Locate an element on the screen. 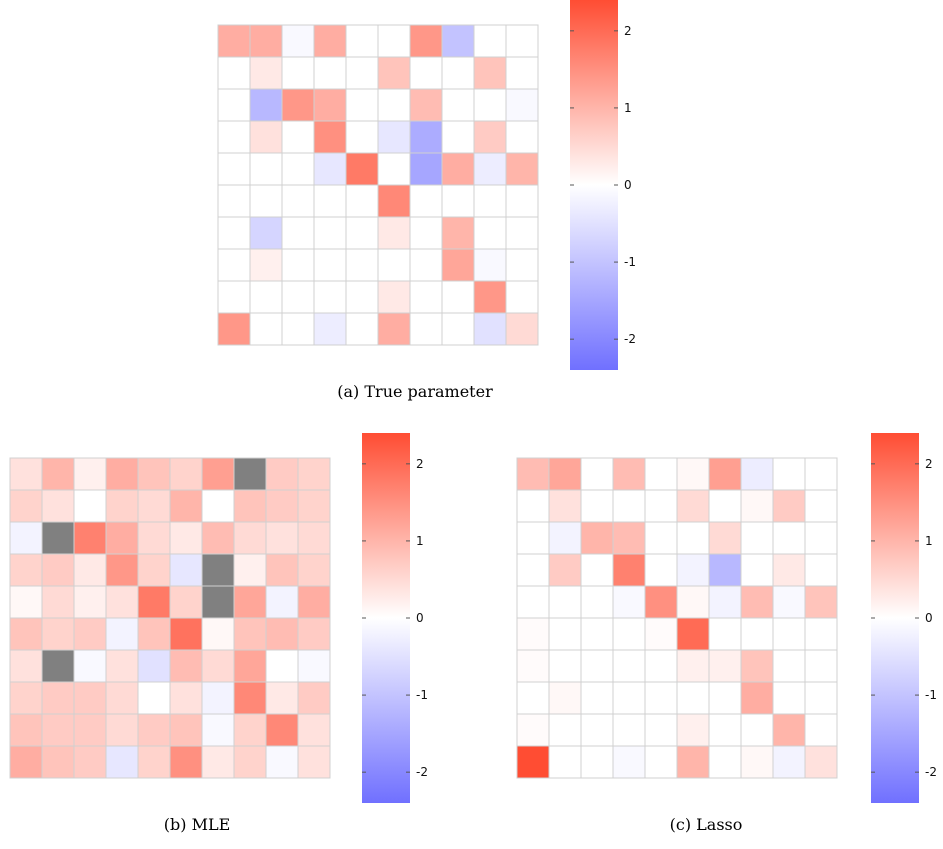 The image size is (943, 849). colorbar-gradient is located at coordinates (895, 618).